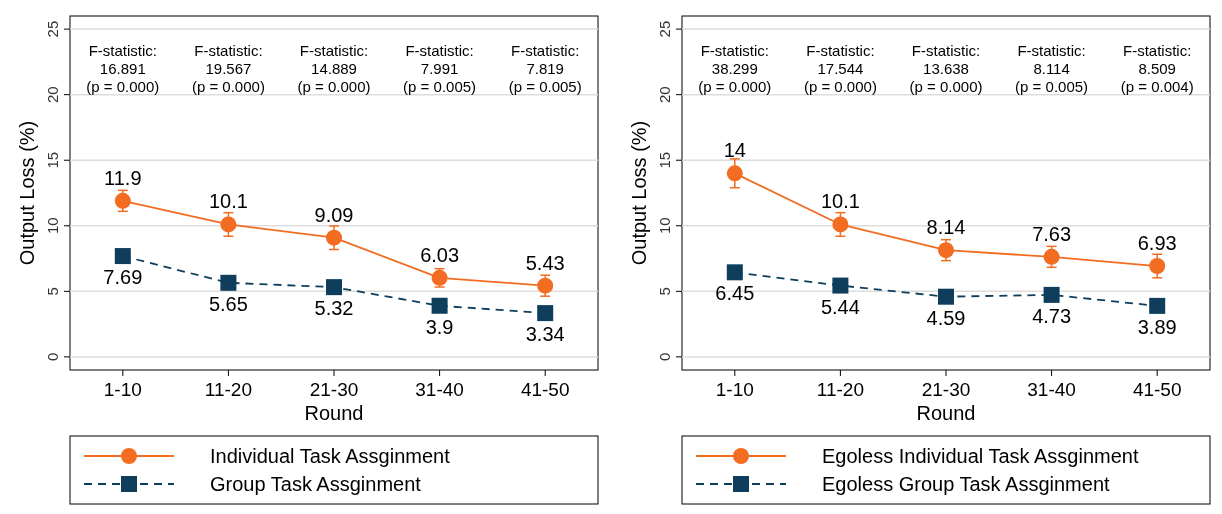 This screenshot has width=1222, height=514. Describe the element at coordinates (1052, 233) in the screenshot. I see `data-label: 7.63` at that location.